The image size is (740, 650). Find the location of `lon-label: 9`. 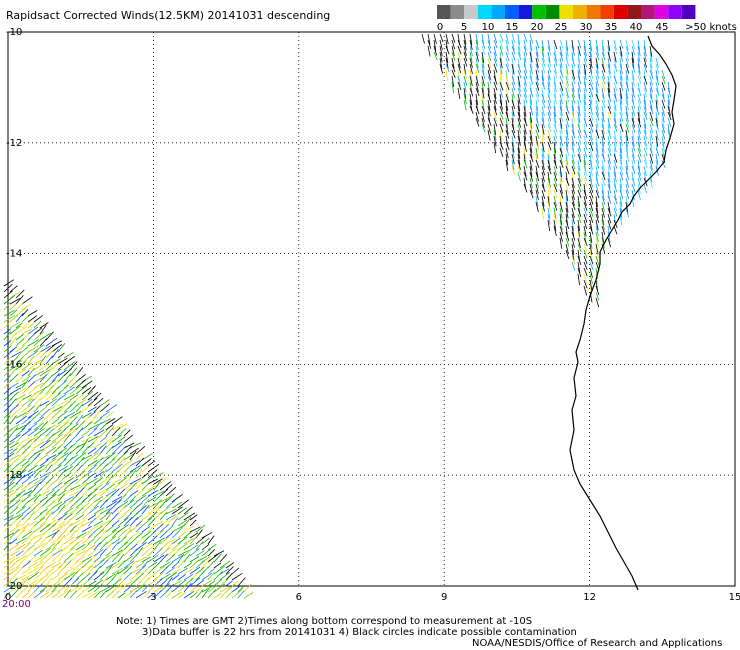

lon-label: 9 is located at coordinates (444, 597).